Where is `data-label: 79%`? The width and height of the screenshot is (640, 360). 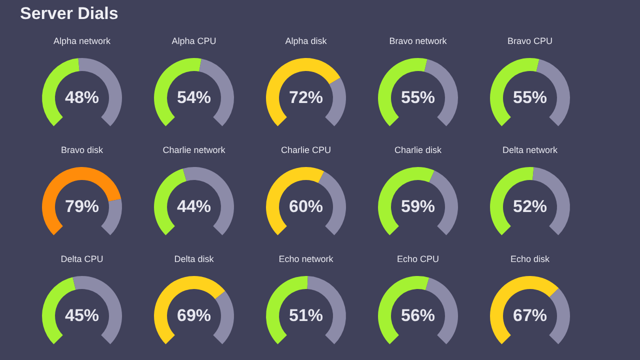
data-label: 79% is located at coordinates (82, 206).